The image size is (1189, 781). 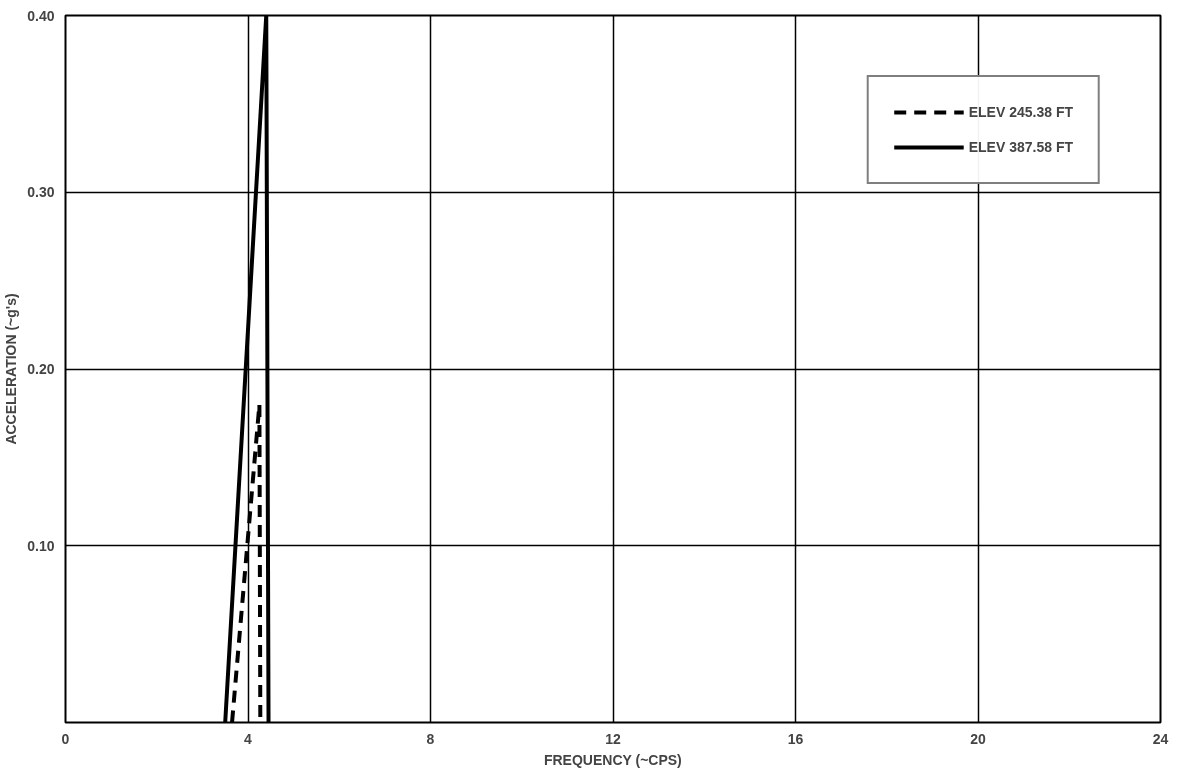 I want to click on y-tick-label: 0.30, so click(x=41, y=192).